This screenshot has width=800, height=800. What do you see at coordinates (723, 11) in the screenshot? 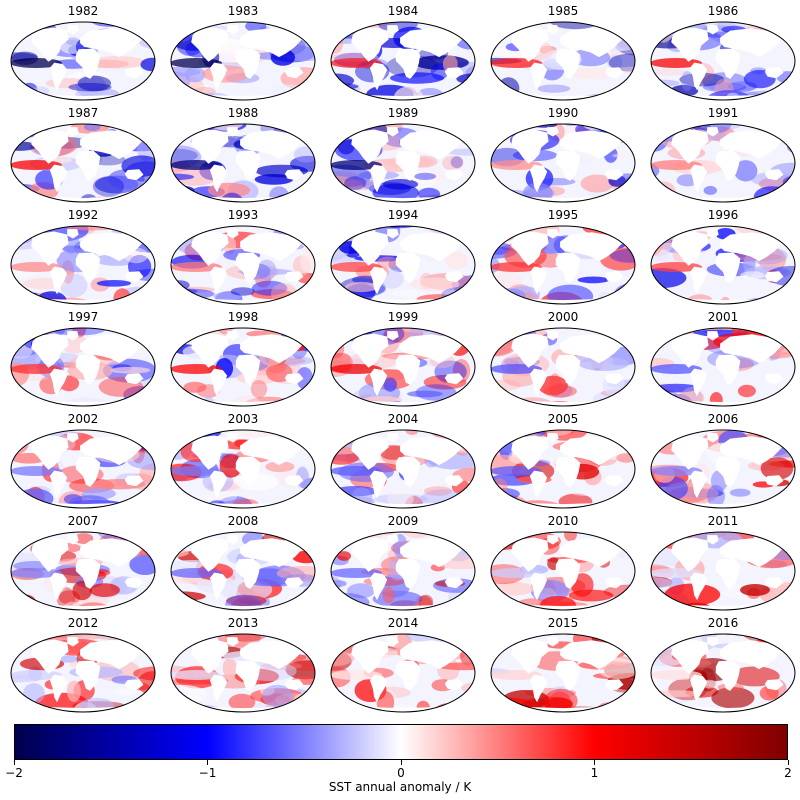
I see `year-title: 1986` at bounding box center [723, 11].